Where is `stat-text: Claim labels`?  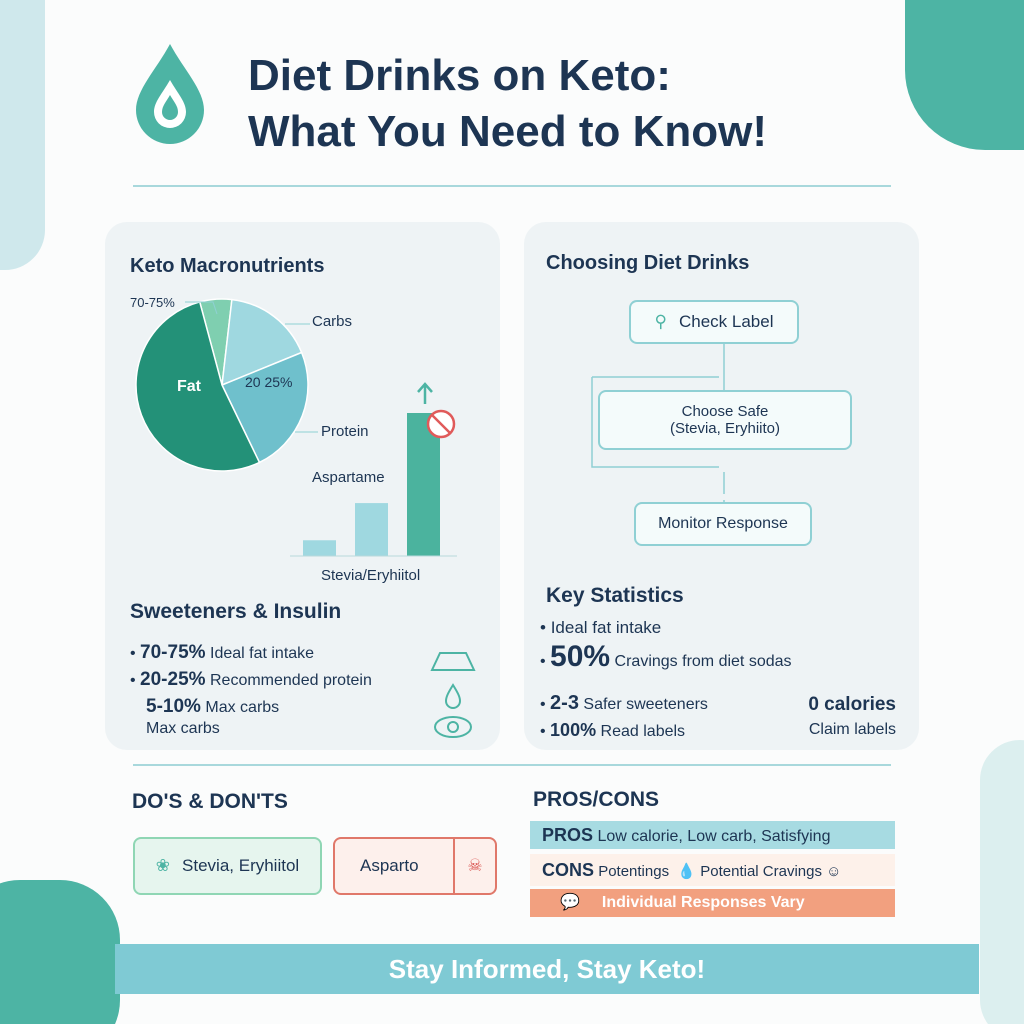 stat-text: Claim labels is located at coordinates (852, 729).